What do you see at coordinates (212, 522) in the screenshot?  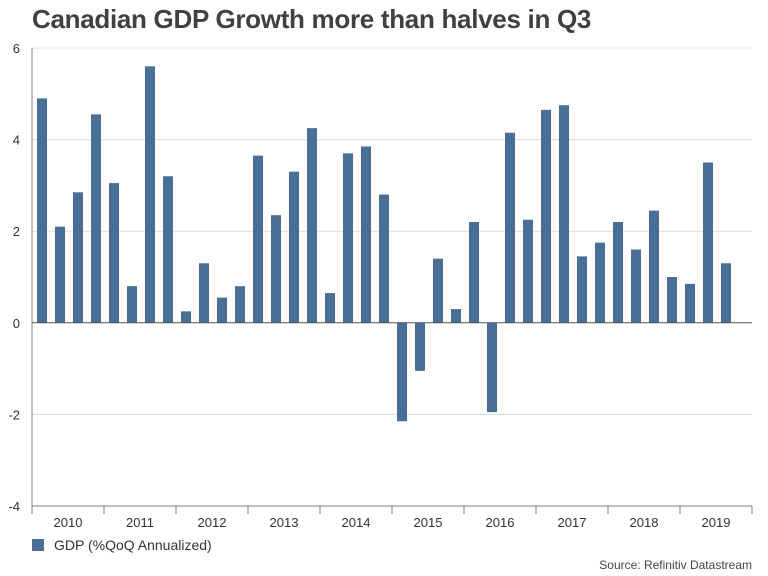 I see `x-tick-label-2012: 2012` at bounding box center [212, 522].